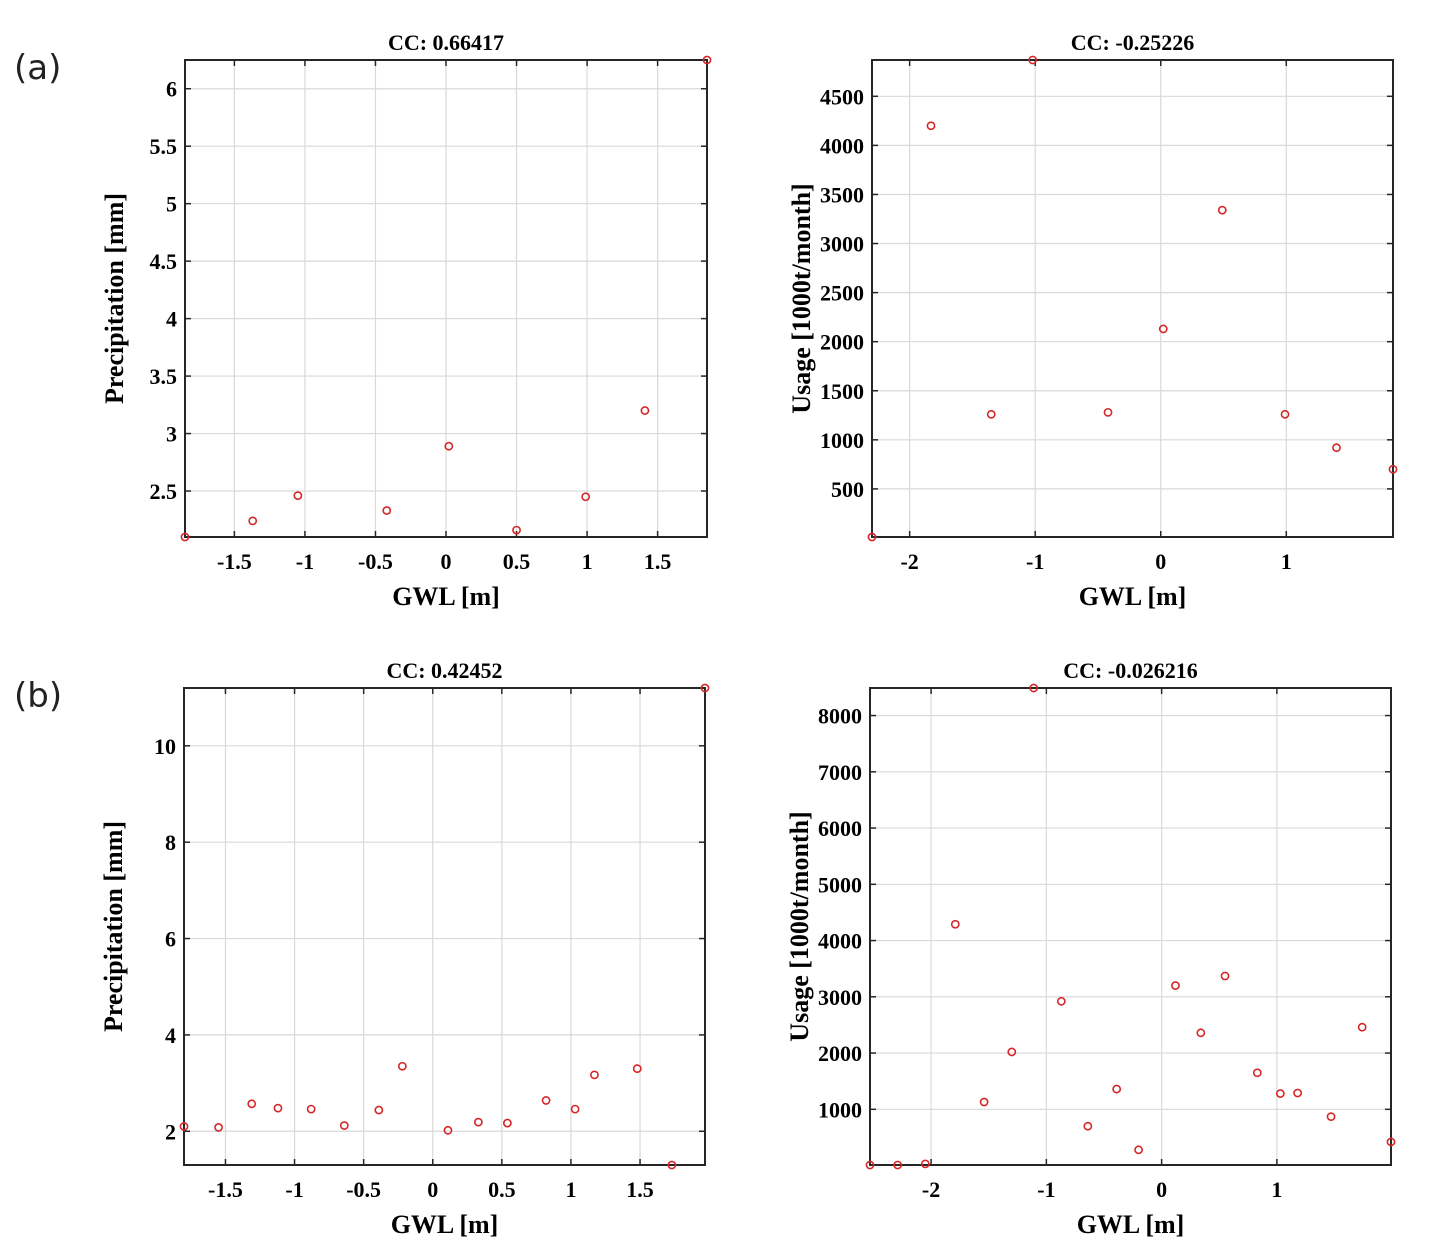 The width and height of the screenshot is (1442, 1257). What do you see at coordinates (840, 941) in the screenshot?
I see `y-tick-label: 4000` at bounding box center [840, 941].